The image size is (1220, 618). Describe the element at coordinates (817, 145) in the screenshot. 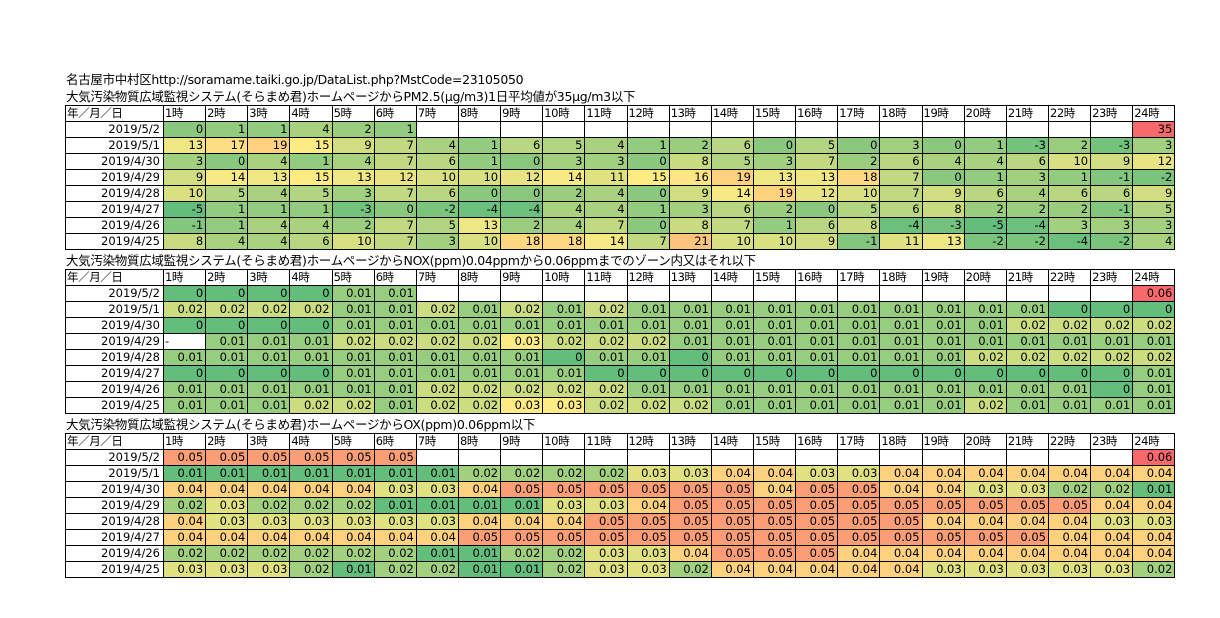

I see `value-cell: 5` at that location.